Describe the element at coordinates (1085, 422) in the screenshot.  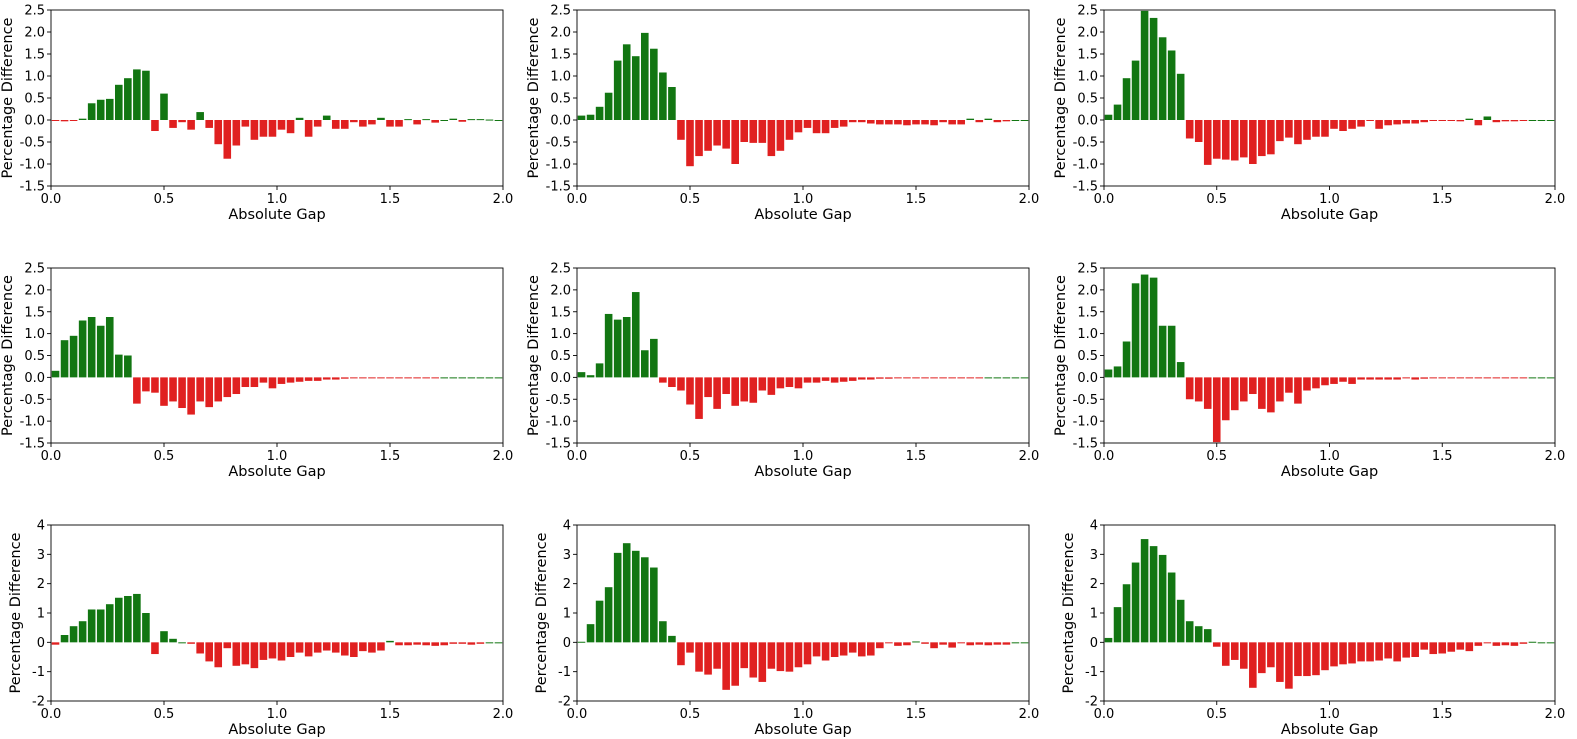
I see `y-tick-label: -1.0` at that location.